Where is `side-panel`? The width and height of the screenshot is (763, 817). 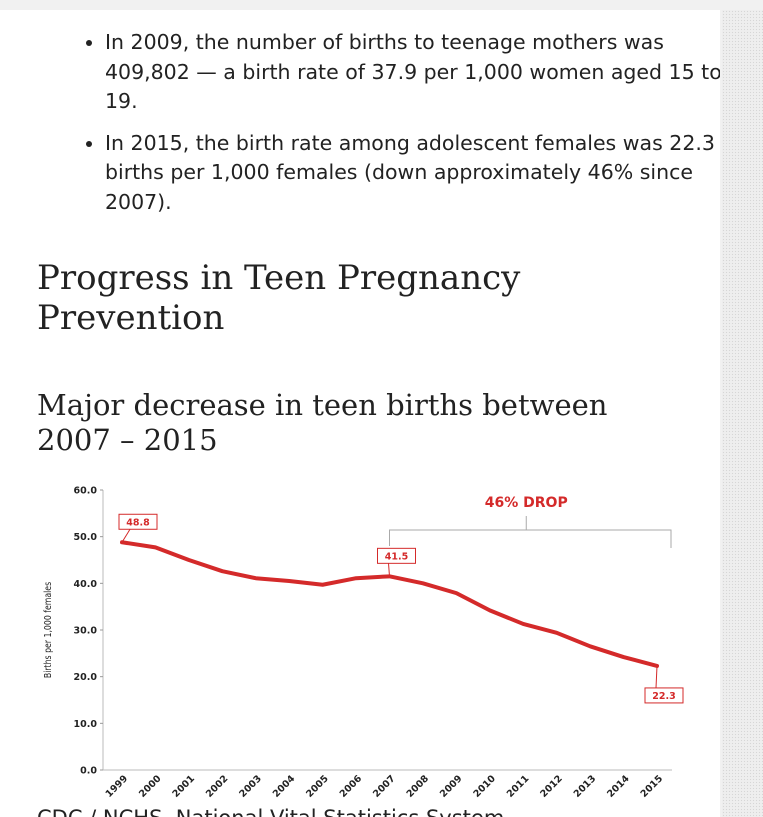
side-panel is located at coordinates (742, 413).